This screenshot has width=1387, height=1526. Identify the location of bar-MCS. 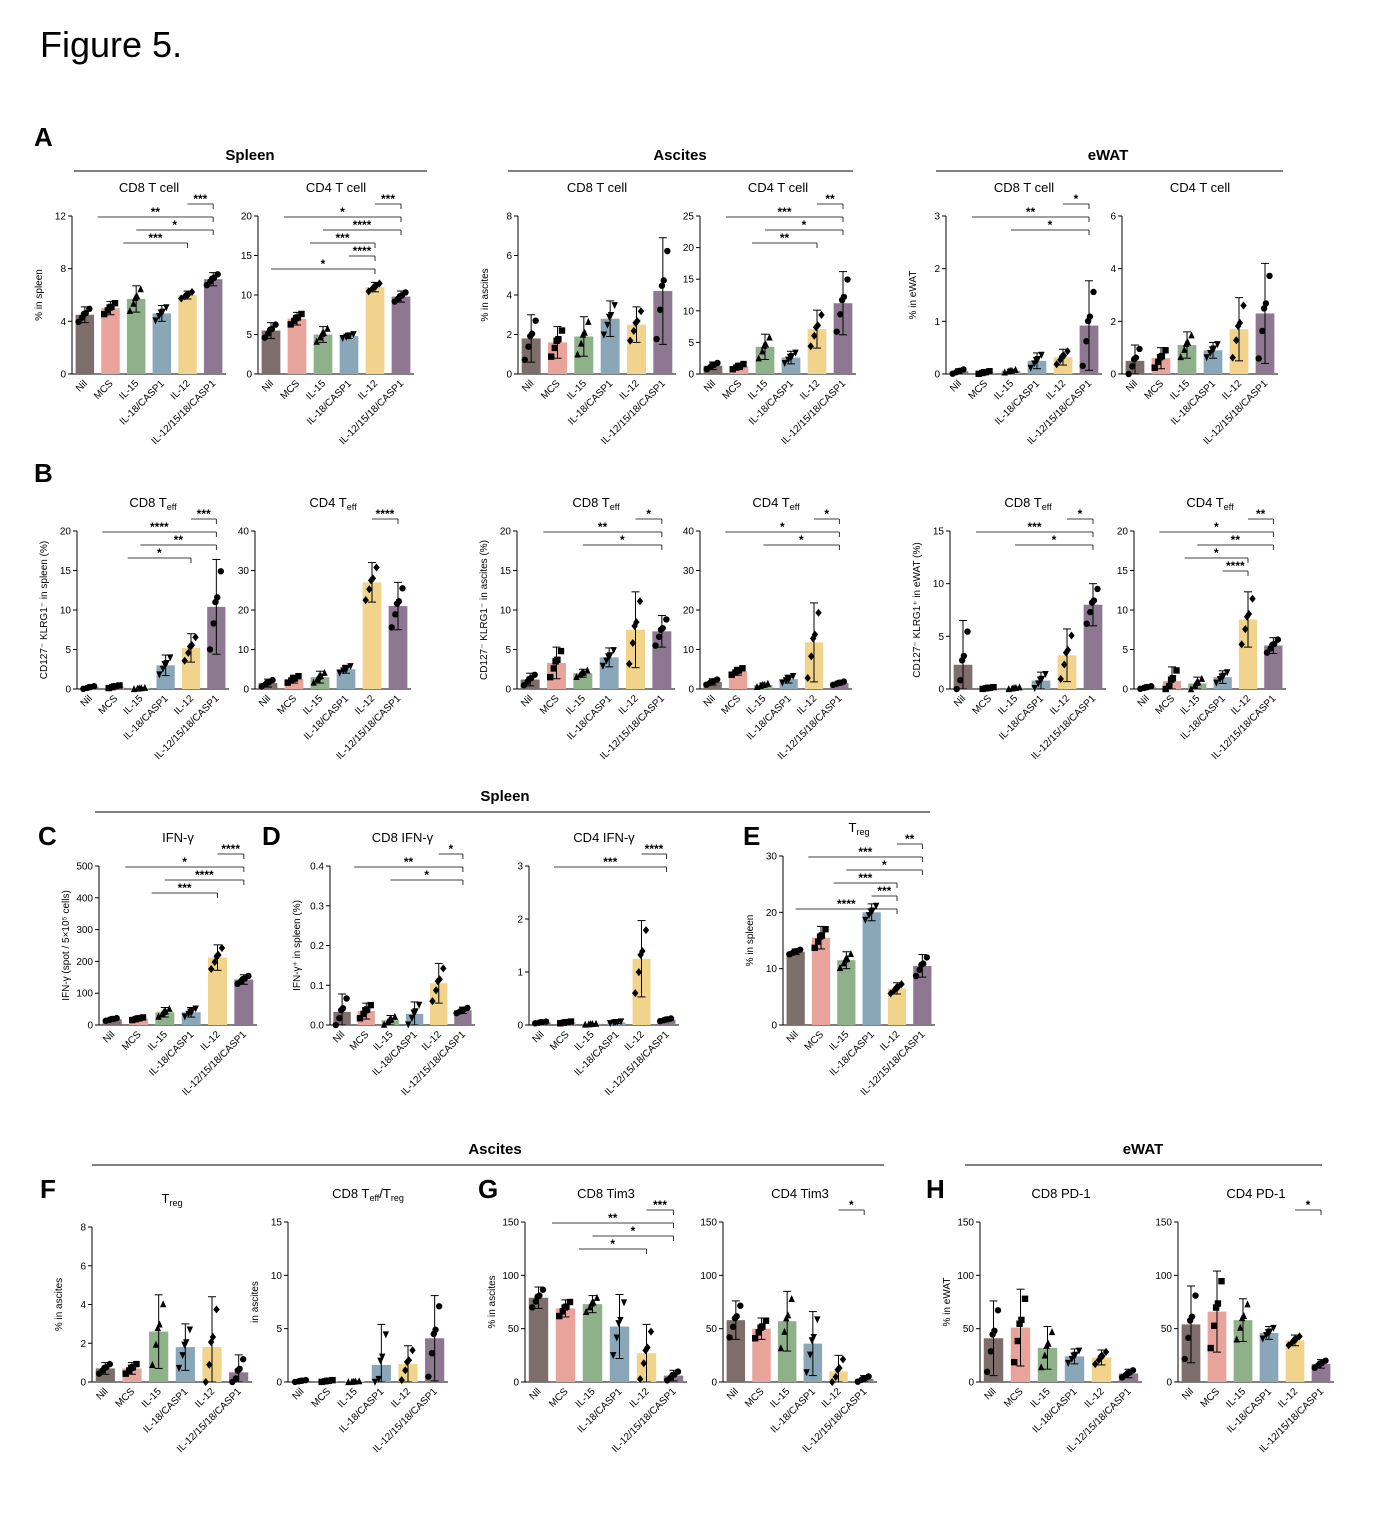
(297, 346).